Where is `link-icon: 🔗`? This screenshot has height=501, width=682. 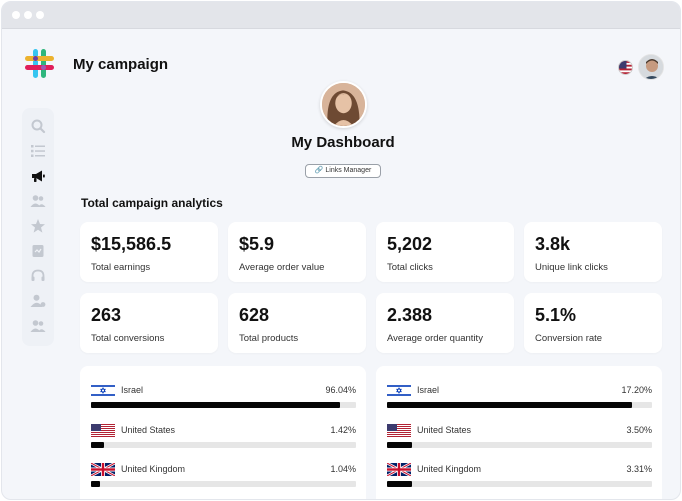 link-icon: 🔗 is located at coordinates (319, 170).